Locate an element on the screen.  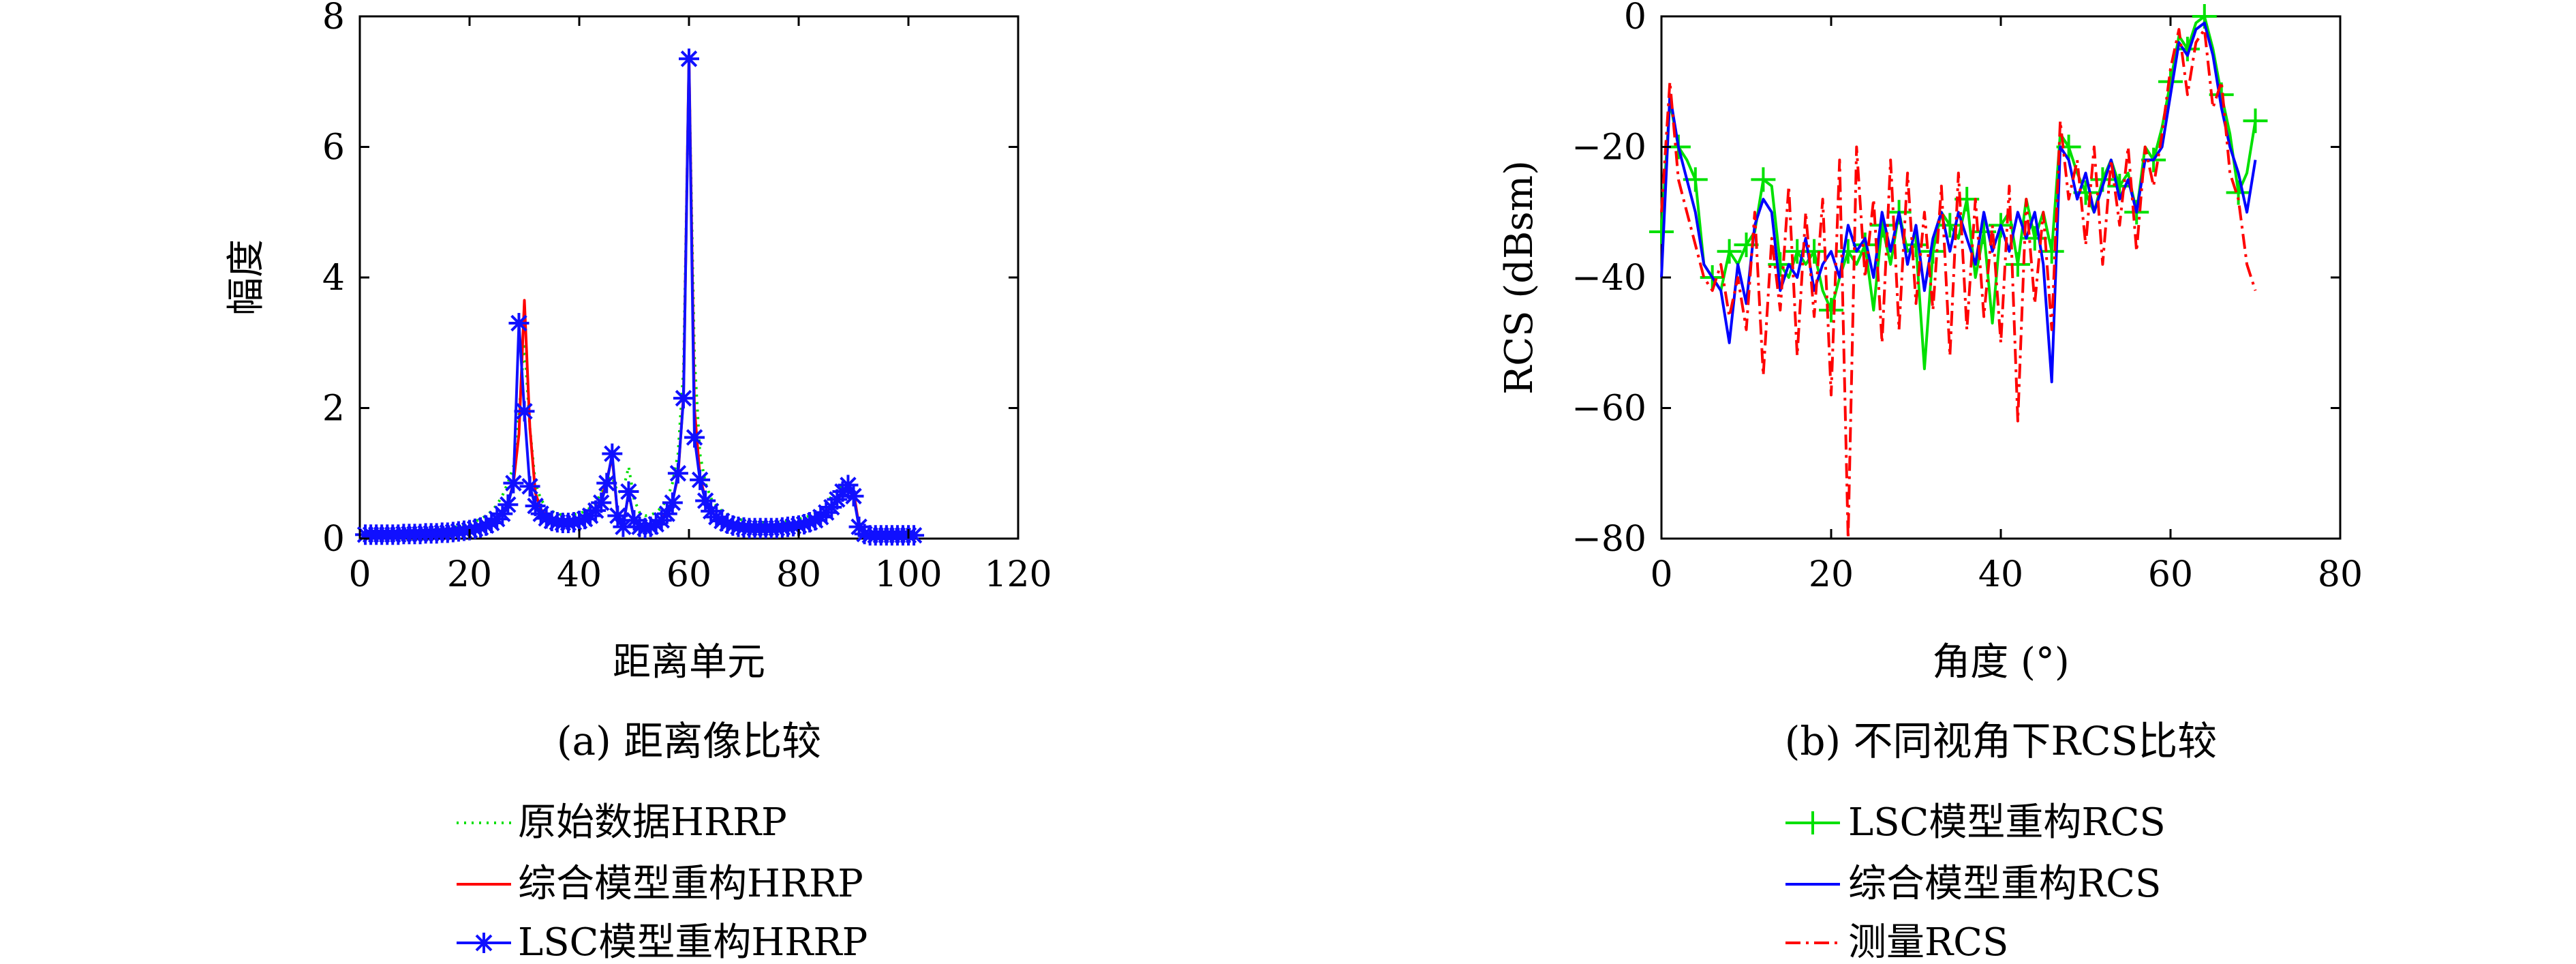
panel-a-ytick-label: 8 is located at coordinates (333, 18).